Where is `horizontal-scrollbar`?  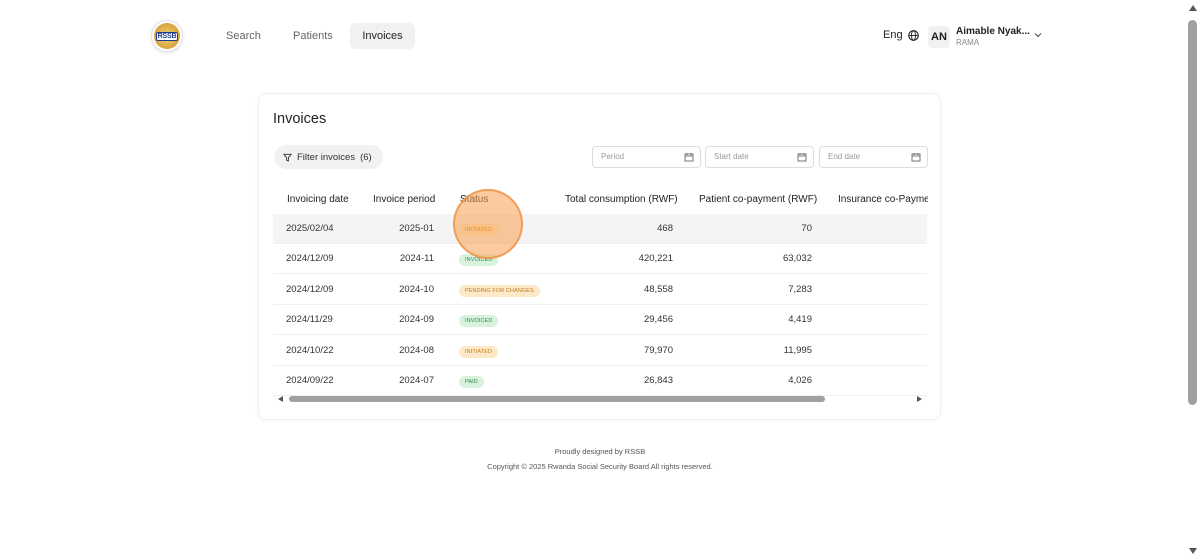 horizontal-scrollbar is located at coordinates (600, 399).